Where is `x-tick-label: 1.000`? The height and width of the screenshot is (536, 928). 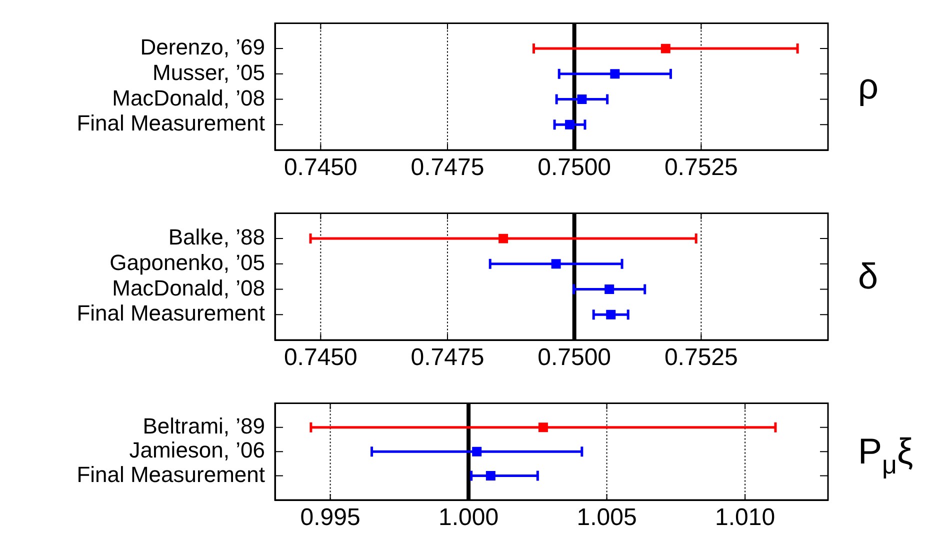
x-tick-label: 1.000 is located at coordinates (468, 518).